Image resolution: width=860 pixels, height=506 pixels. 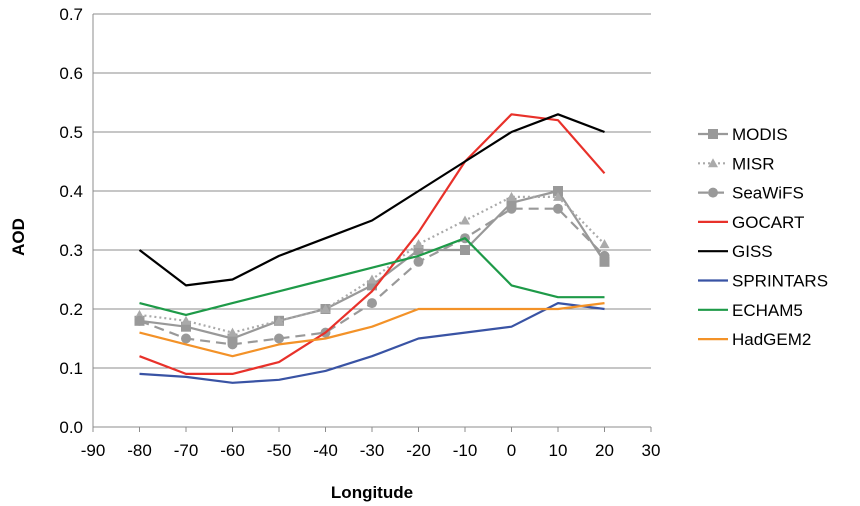 I want to click on y-tick-label: 0.4, so click(x=71, y=191).